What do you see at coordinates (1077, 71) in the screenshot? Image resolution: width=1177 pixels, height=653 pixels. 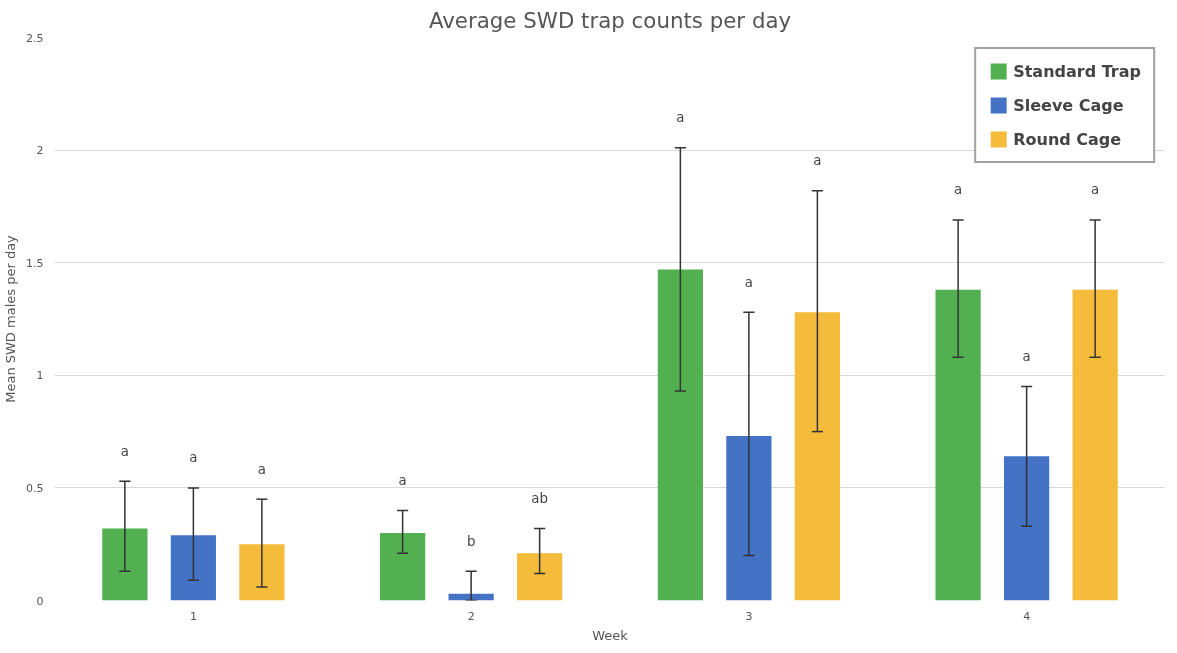 I see `legend-label: Standard Trap` at bounding box center [1077, 71].